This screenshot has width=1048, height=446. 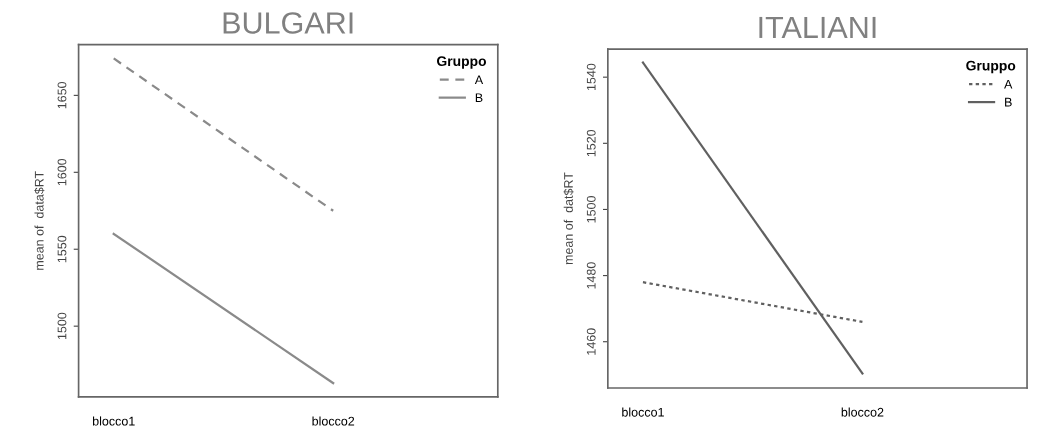 I want to click on y-axis-title: mean of dat$RT, so click(x=568, y=218).